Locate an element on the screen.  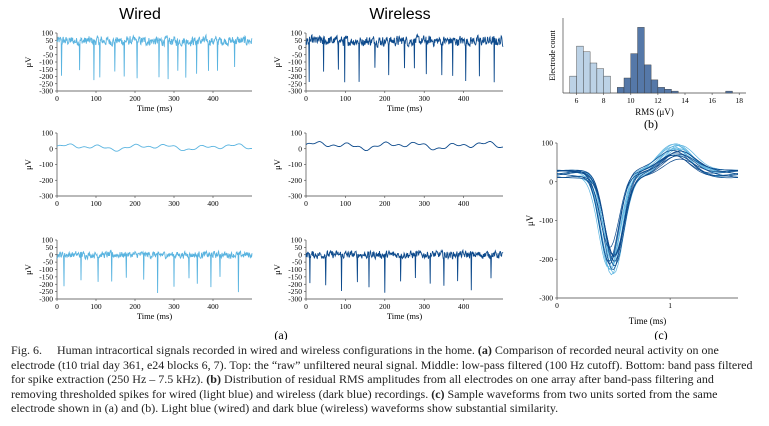
wave-y-tick-label: -200 is located at coordinates (546, 259).